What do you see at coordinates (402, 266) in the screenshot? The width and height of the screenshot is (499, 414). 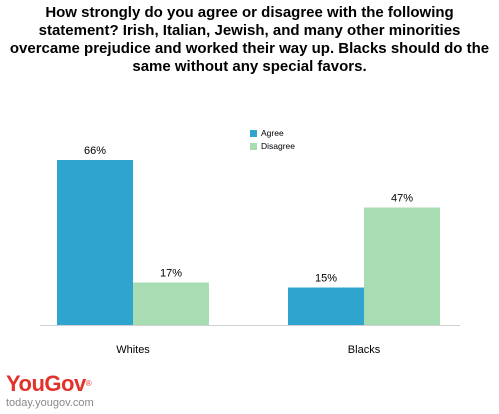 I see `bar-blacks-disagree` at bounding box center [402, 266].